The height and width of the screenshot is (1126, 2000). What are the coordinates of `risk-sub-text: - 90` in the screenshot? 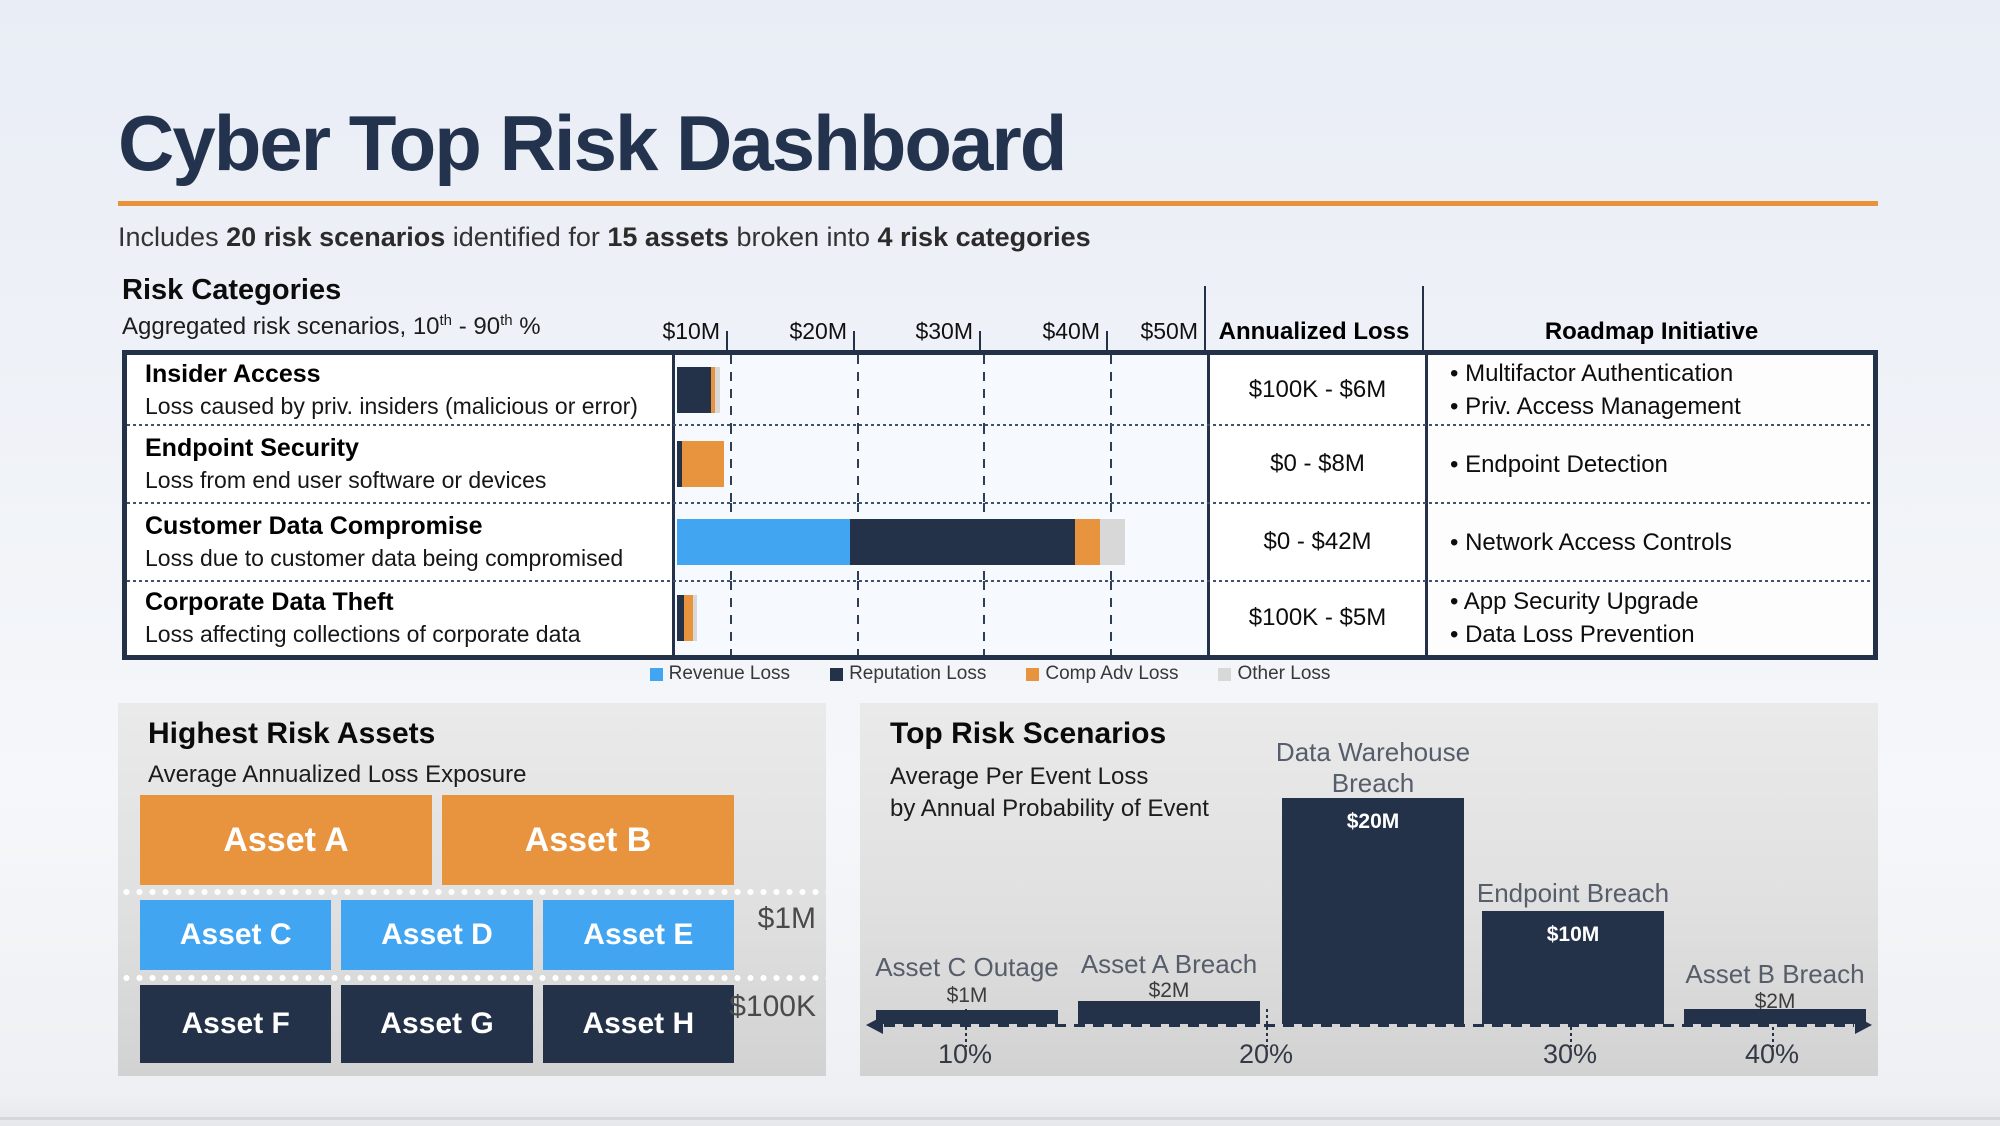 It's located at (476, 326).